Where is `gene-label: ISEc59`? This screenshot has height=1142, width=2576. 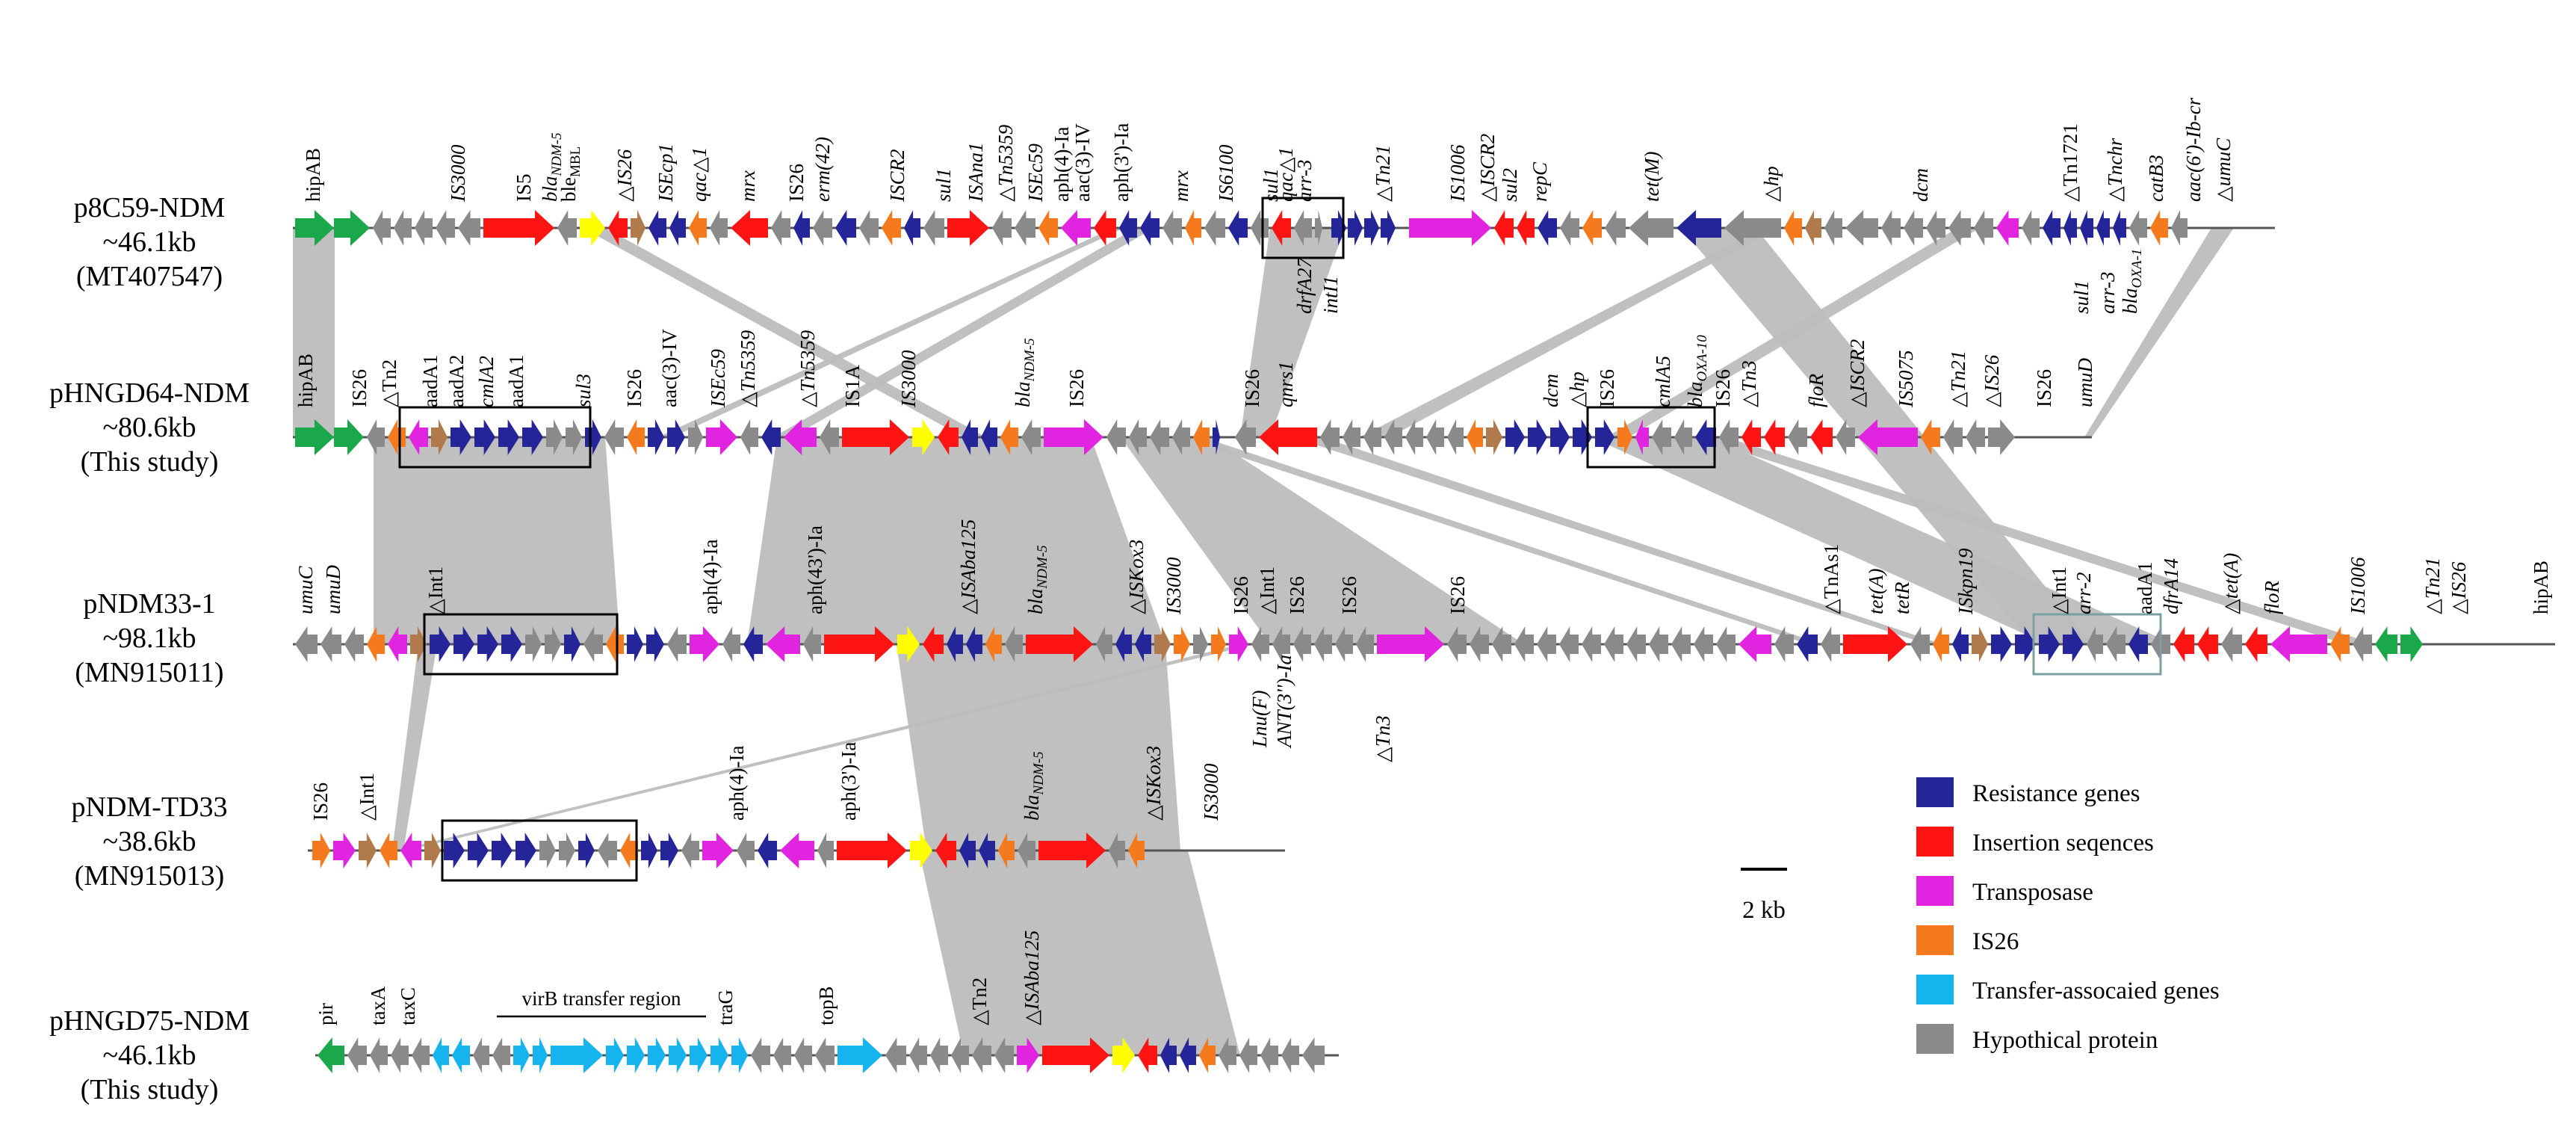 gene-label: ISEc59 is located at coordinates (718, 378).